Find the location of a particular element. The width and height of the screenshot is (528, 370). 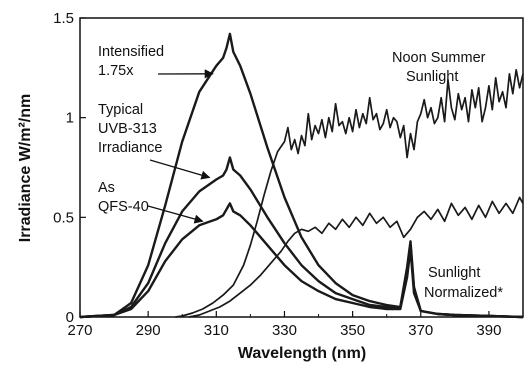

x-tick-label: 330 is located at coordinates (284, 330).